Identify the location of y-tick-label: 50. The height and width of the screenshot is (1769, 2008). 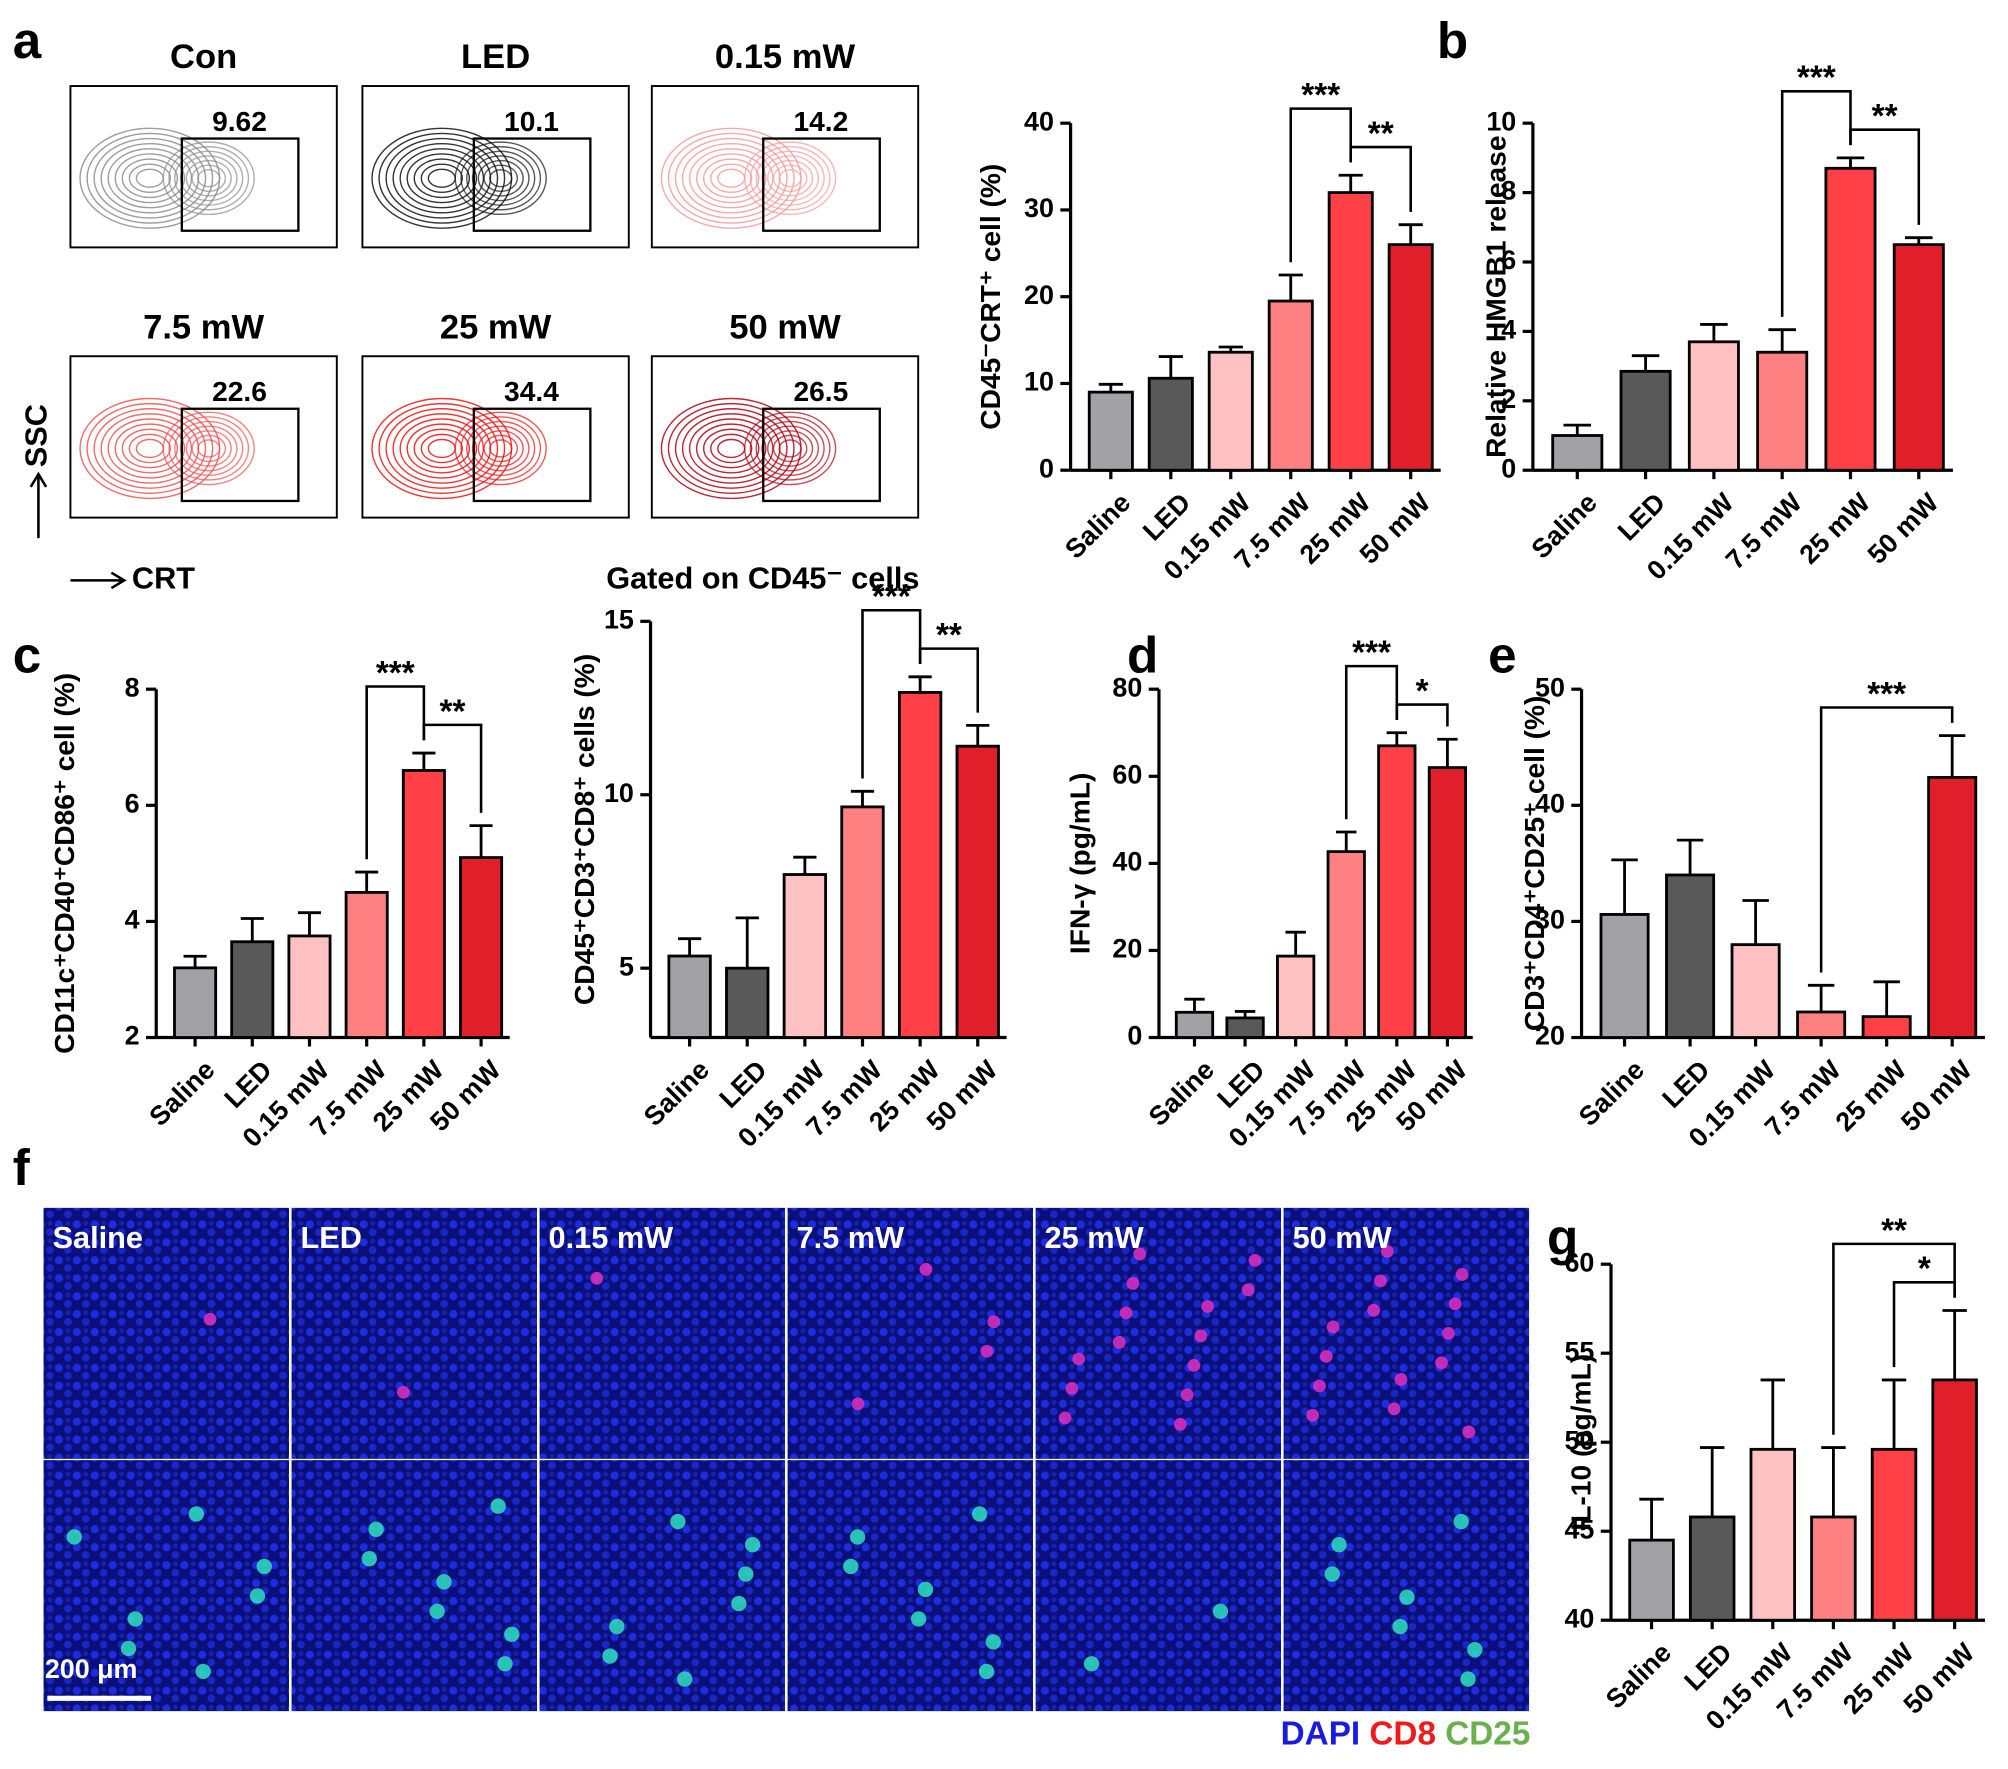
(1550, 687).